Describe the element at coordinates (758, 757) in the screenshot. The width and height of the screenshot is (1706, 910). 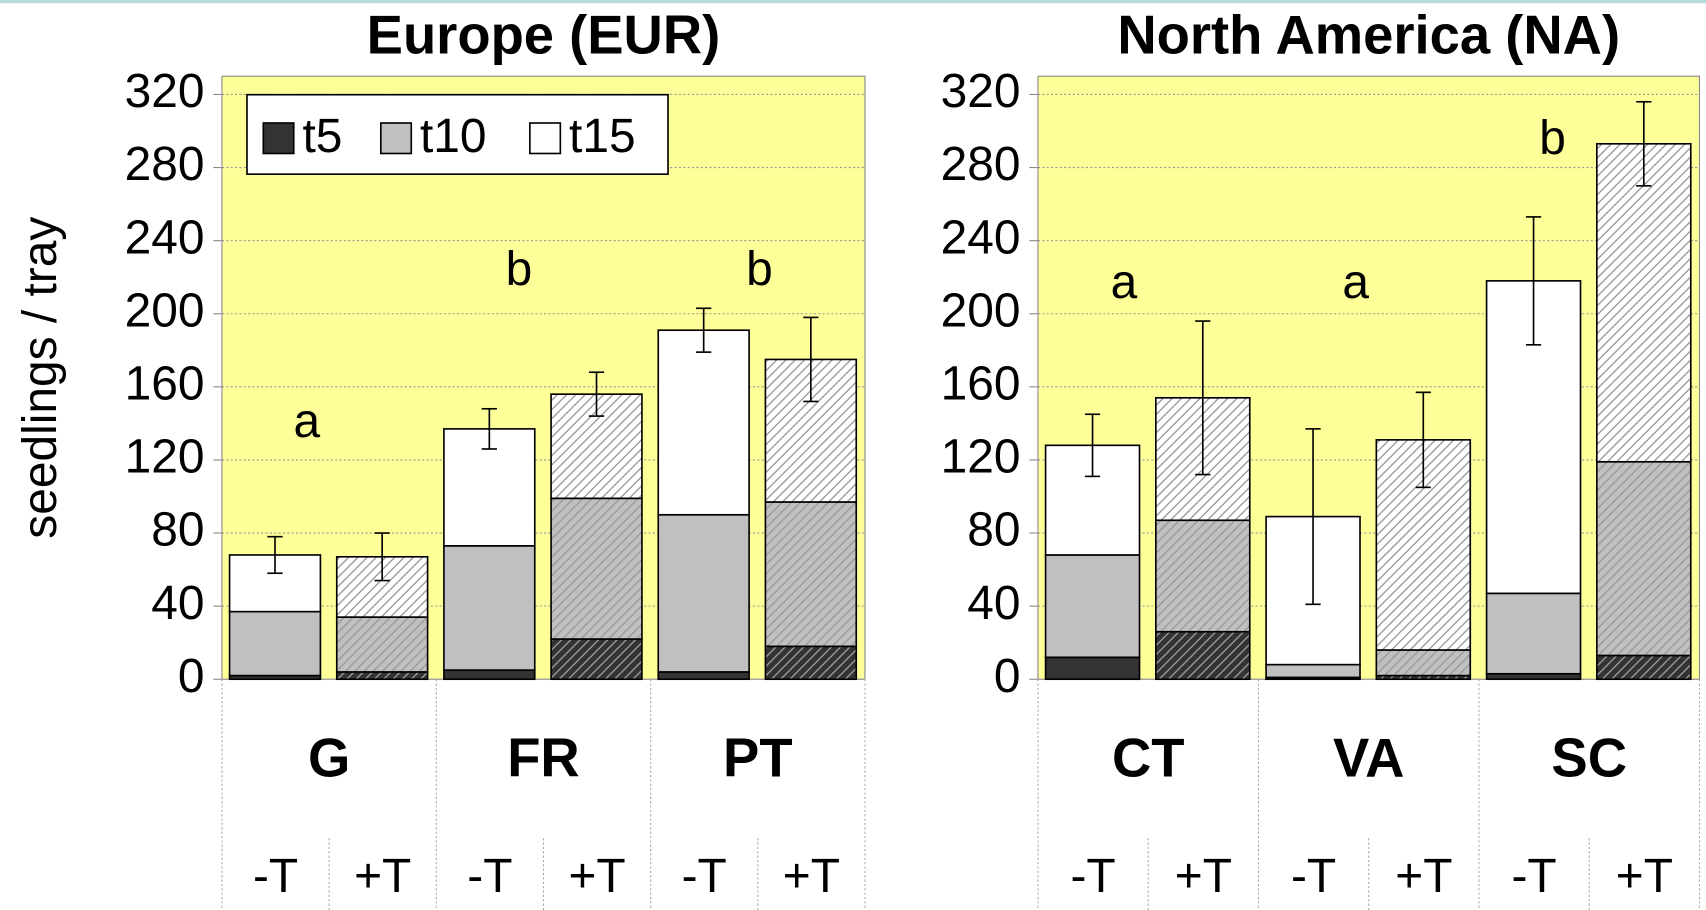
I see `group-label: PT` at that location.